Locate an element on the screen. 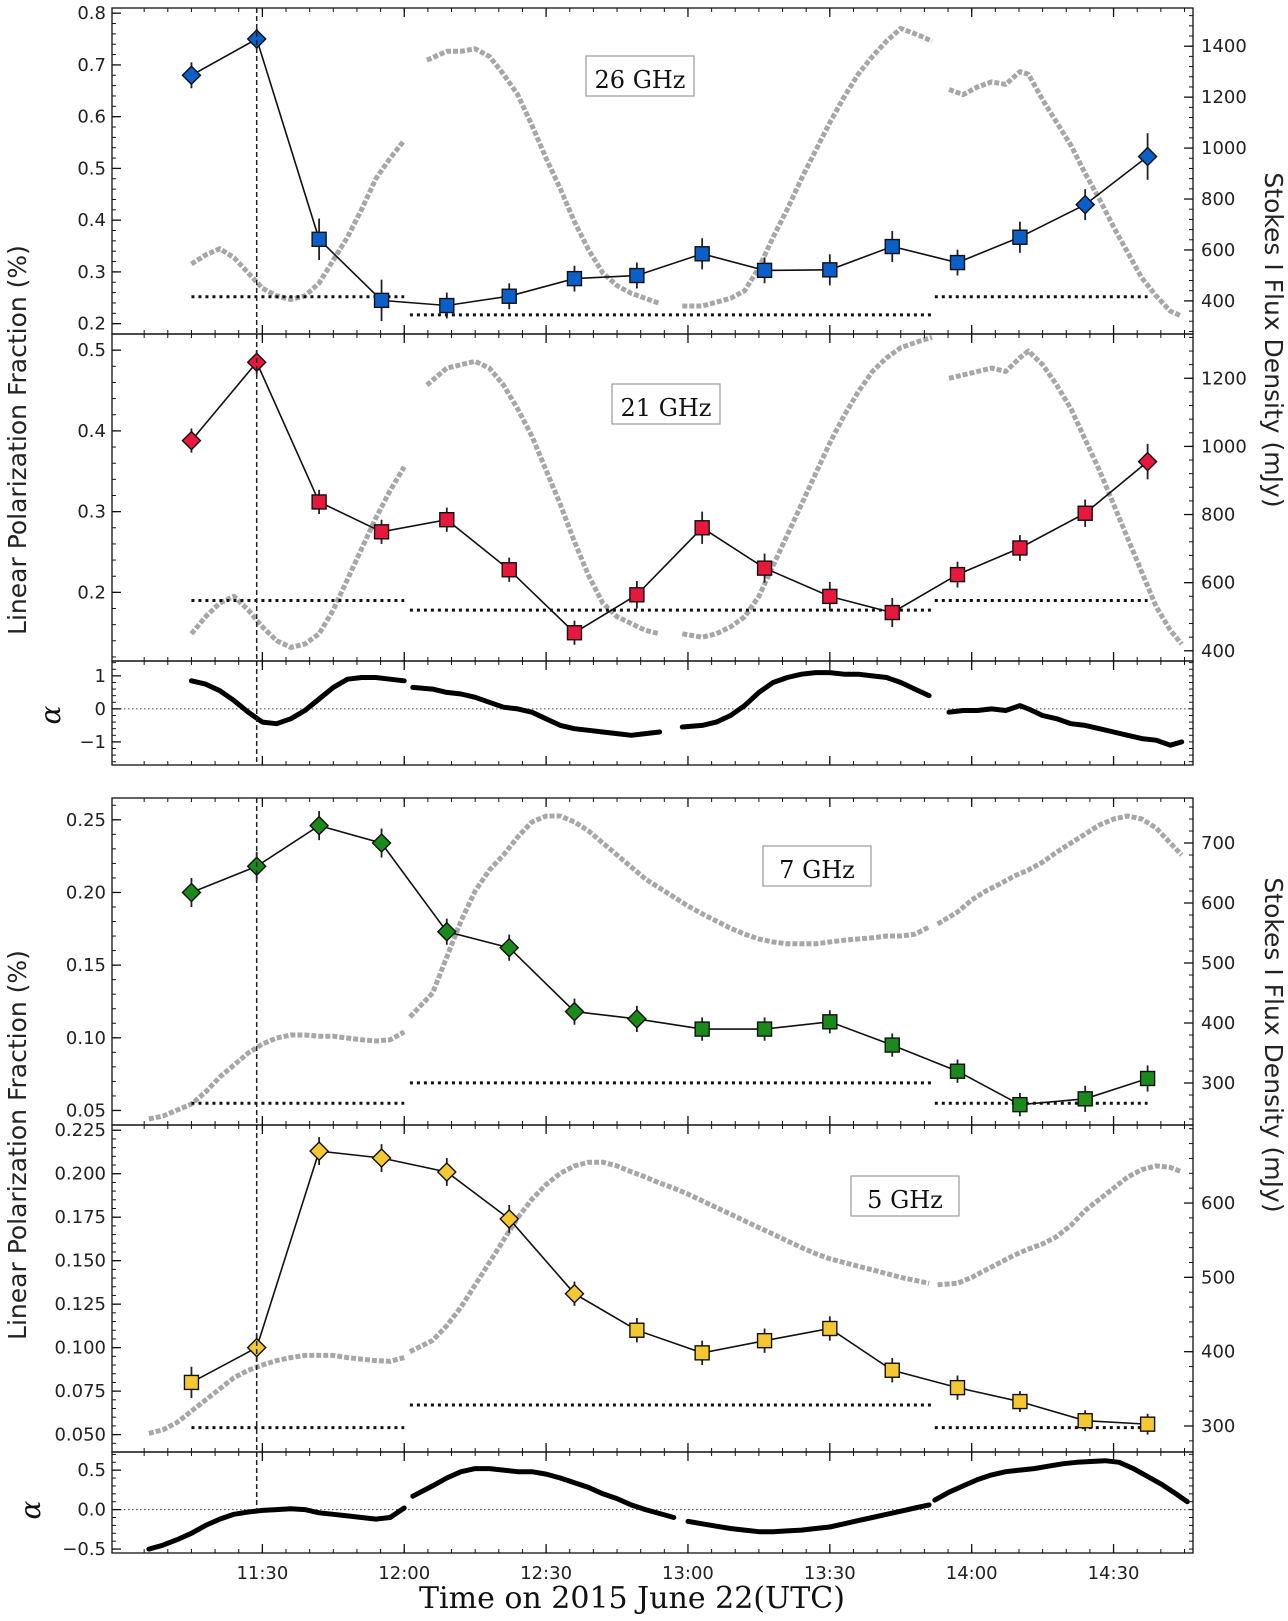  y-tick-label: 0.0 is located at coordinates (91, 1510).